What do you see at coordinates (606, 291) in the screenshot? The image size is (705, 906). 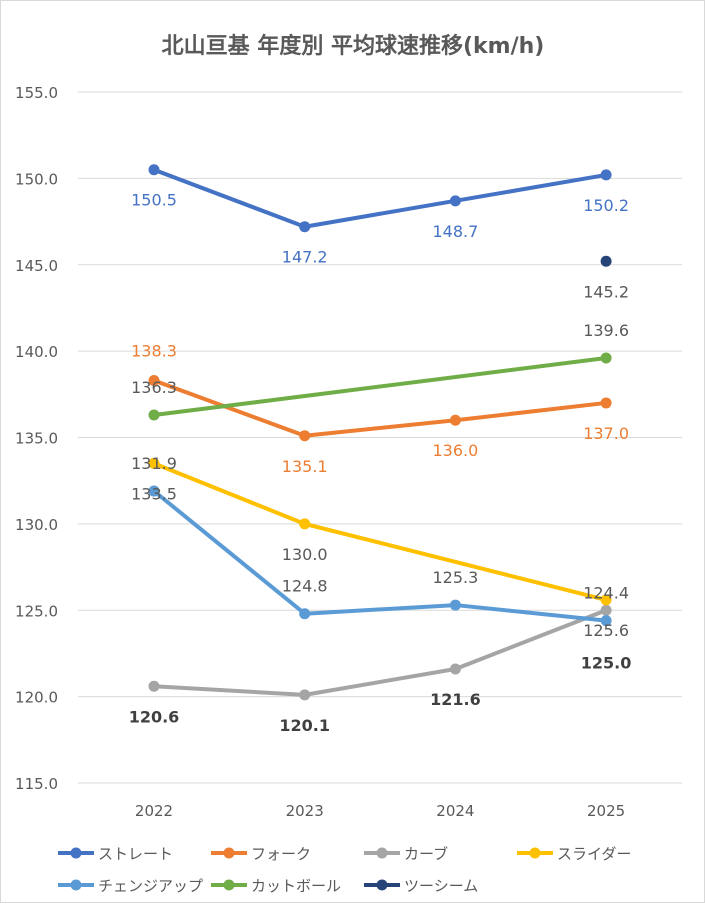 I see `data-label: 145.2` at bounding box center [606, 291].